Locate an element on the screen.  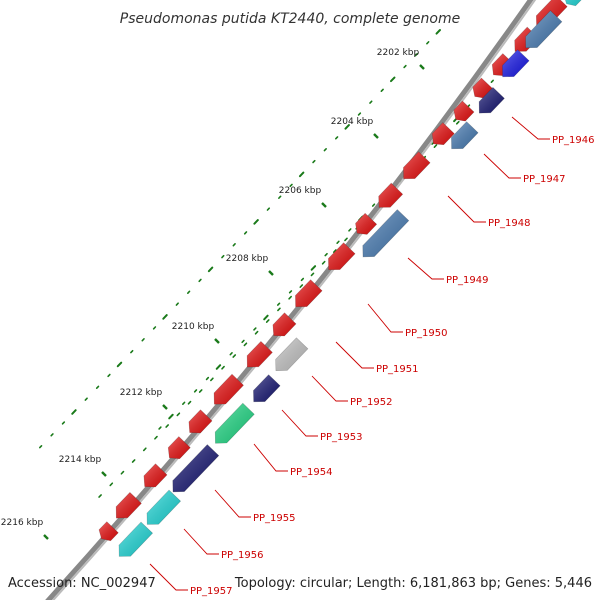
gene-label: PP_1948 is located at coordinates (509, 223).